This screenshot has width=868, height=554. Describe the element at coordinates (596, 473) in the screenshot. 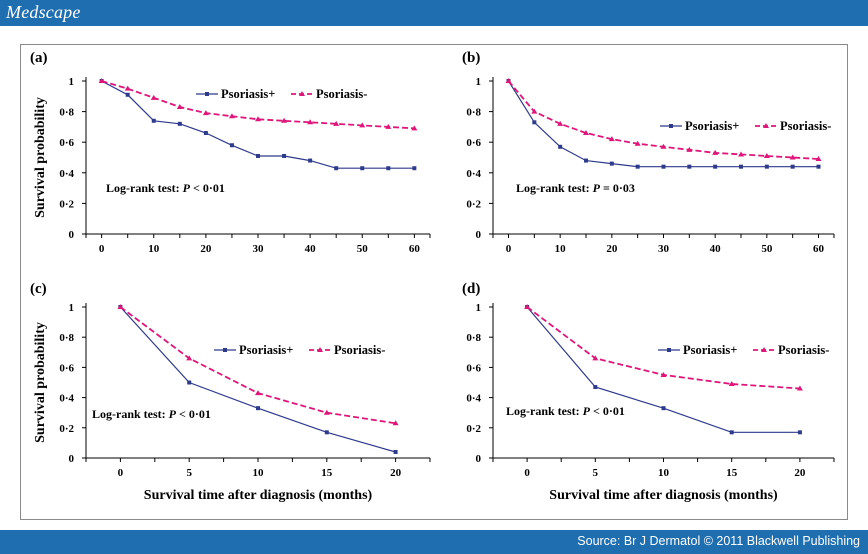

I see `x-tick-label: 5` at that location.